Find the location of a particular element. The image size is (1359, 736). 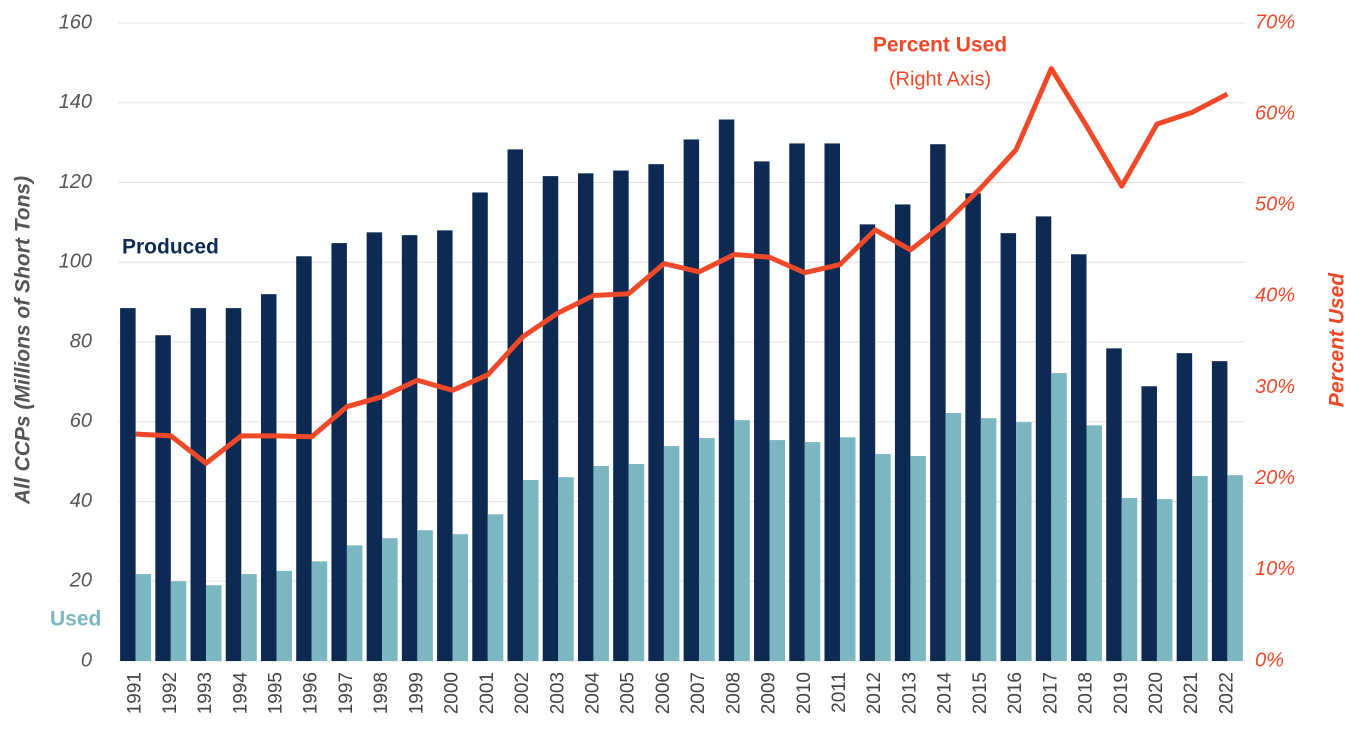

x-tick-label: 2018 is located at coordinates (1086, 693).